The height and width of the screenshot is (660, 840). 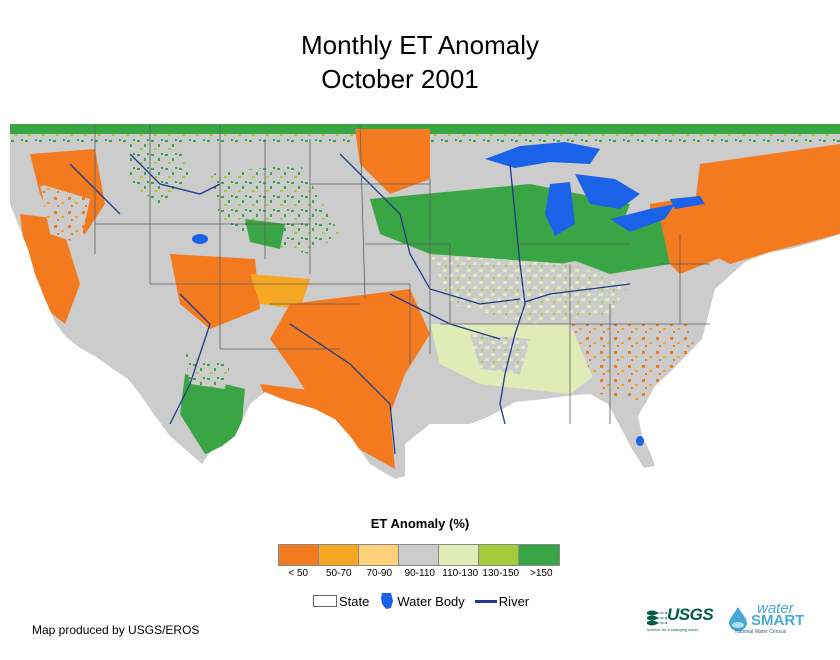 What do you see at coordinates (420, 45) in the screenshot?
I see `map-title: Monthly ET Anomaly` at bounding box center [420, 45].